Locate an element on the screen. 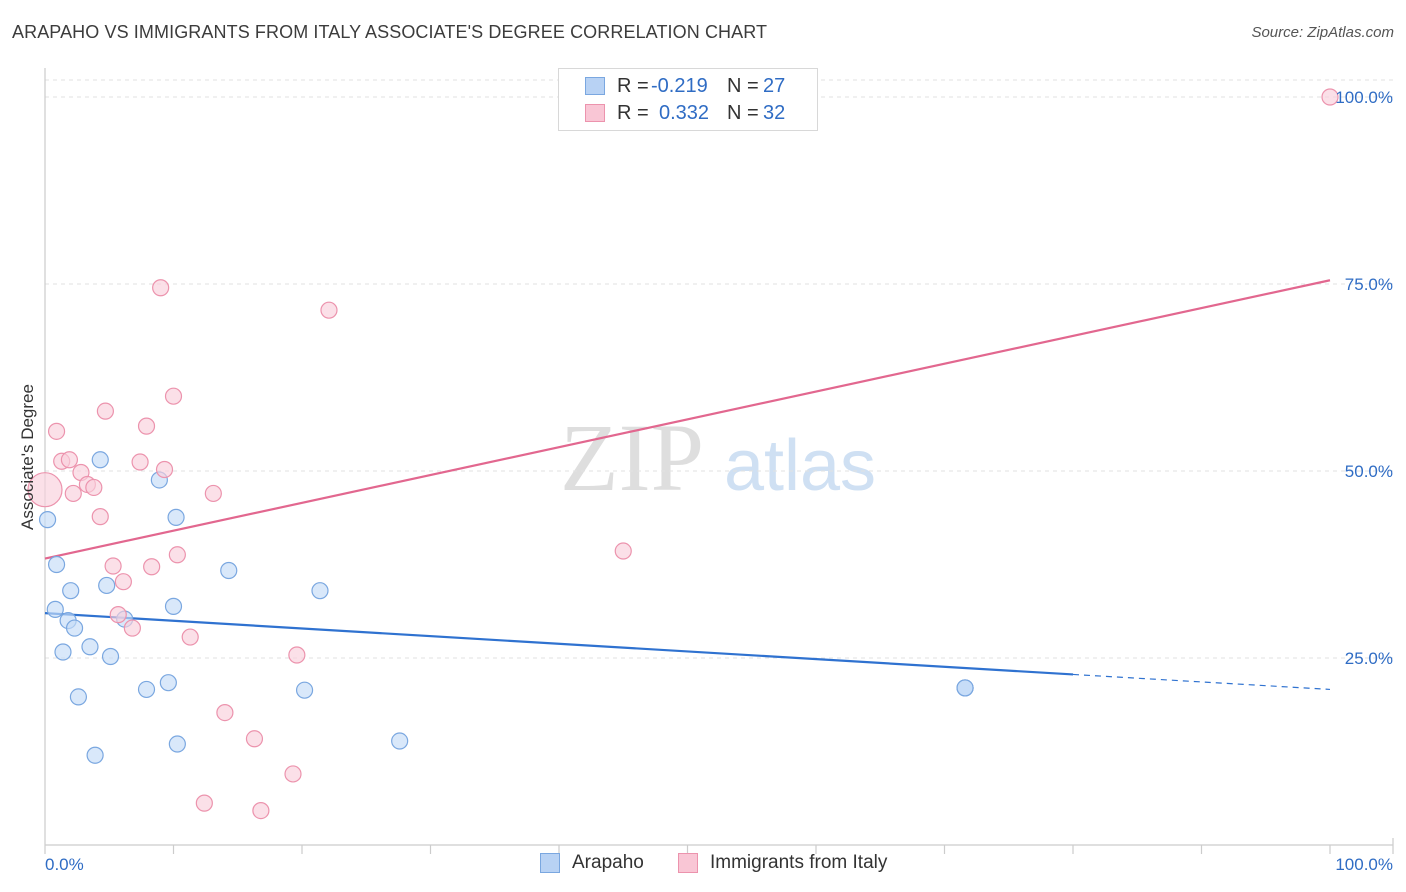  legend-n-value: 27 is located at coordinates (774, 85).